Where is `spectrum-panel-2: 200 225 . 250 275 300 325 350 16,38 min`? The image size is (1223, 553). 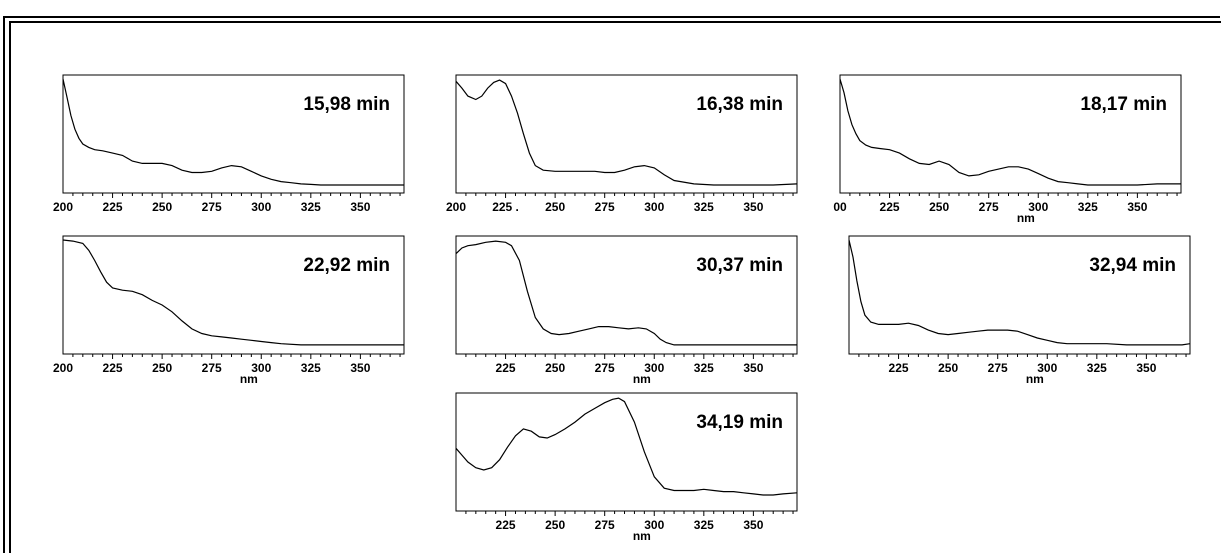 spectrum-panel-2: 200 225 . 250 275 300 325 350 16,38 min is located at coordinates (622, 144).